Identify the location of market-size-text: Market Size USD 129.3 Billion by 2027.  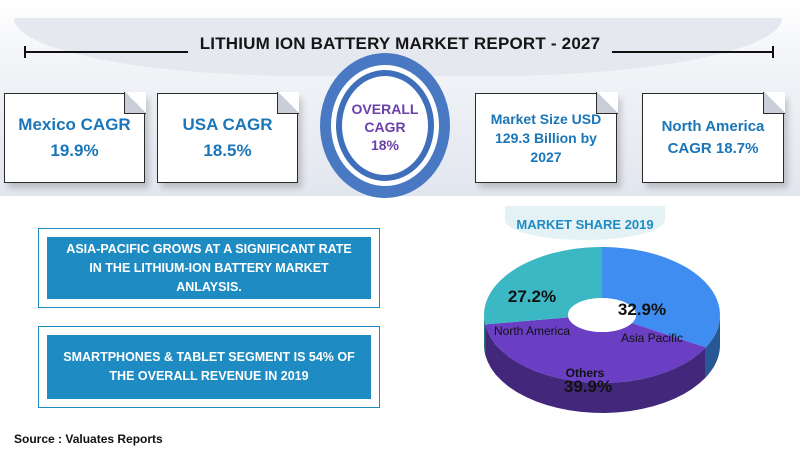
(546, 137).